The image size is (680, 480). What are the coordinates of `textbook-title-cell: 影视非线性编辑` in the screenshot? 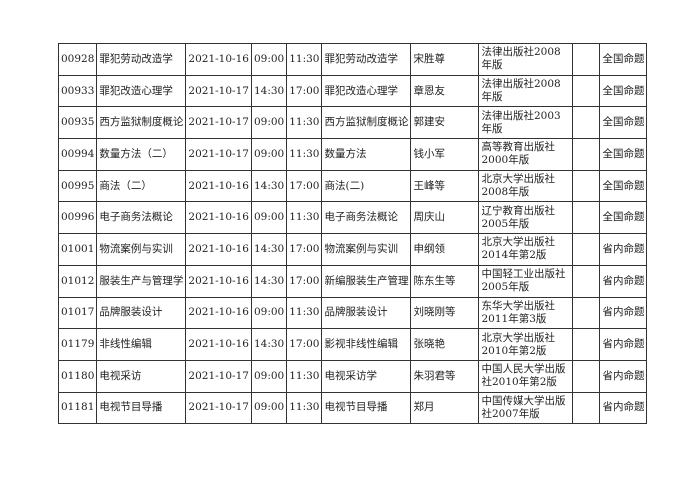 It's located at (366, 344).